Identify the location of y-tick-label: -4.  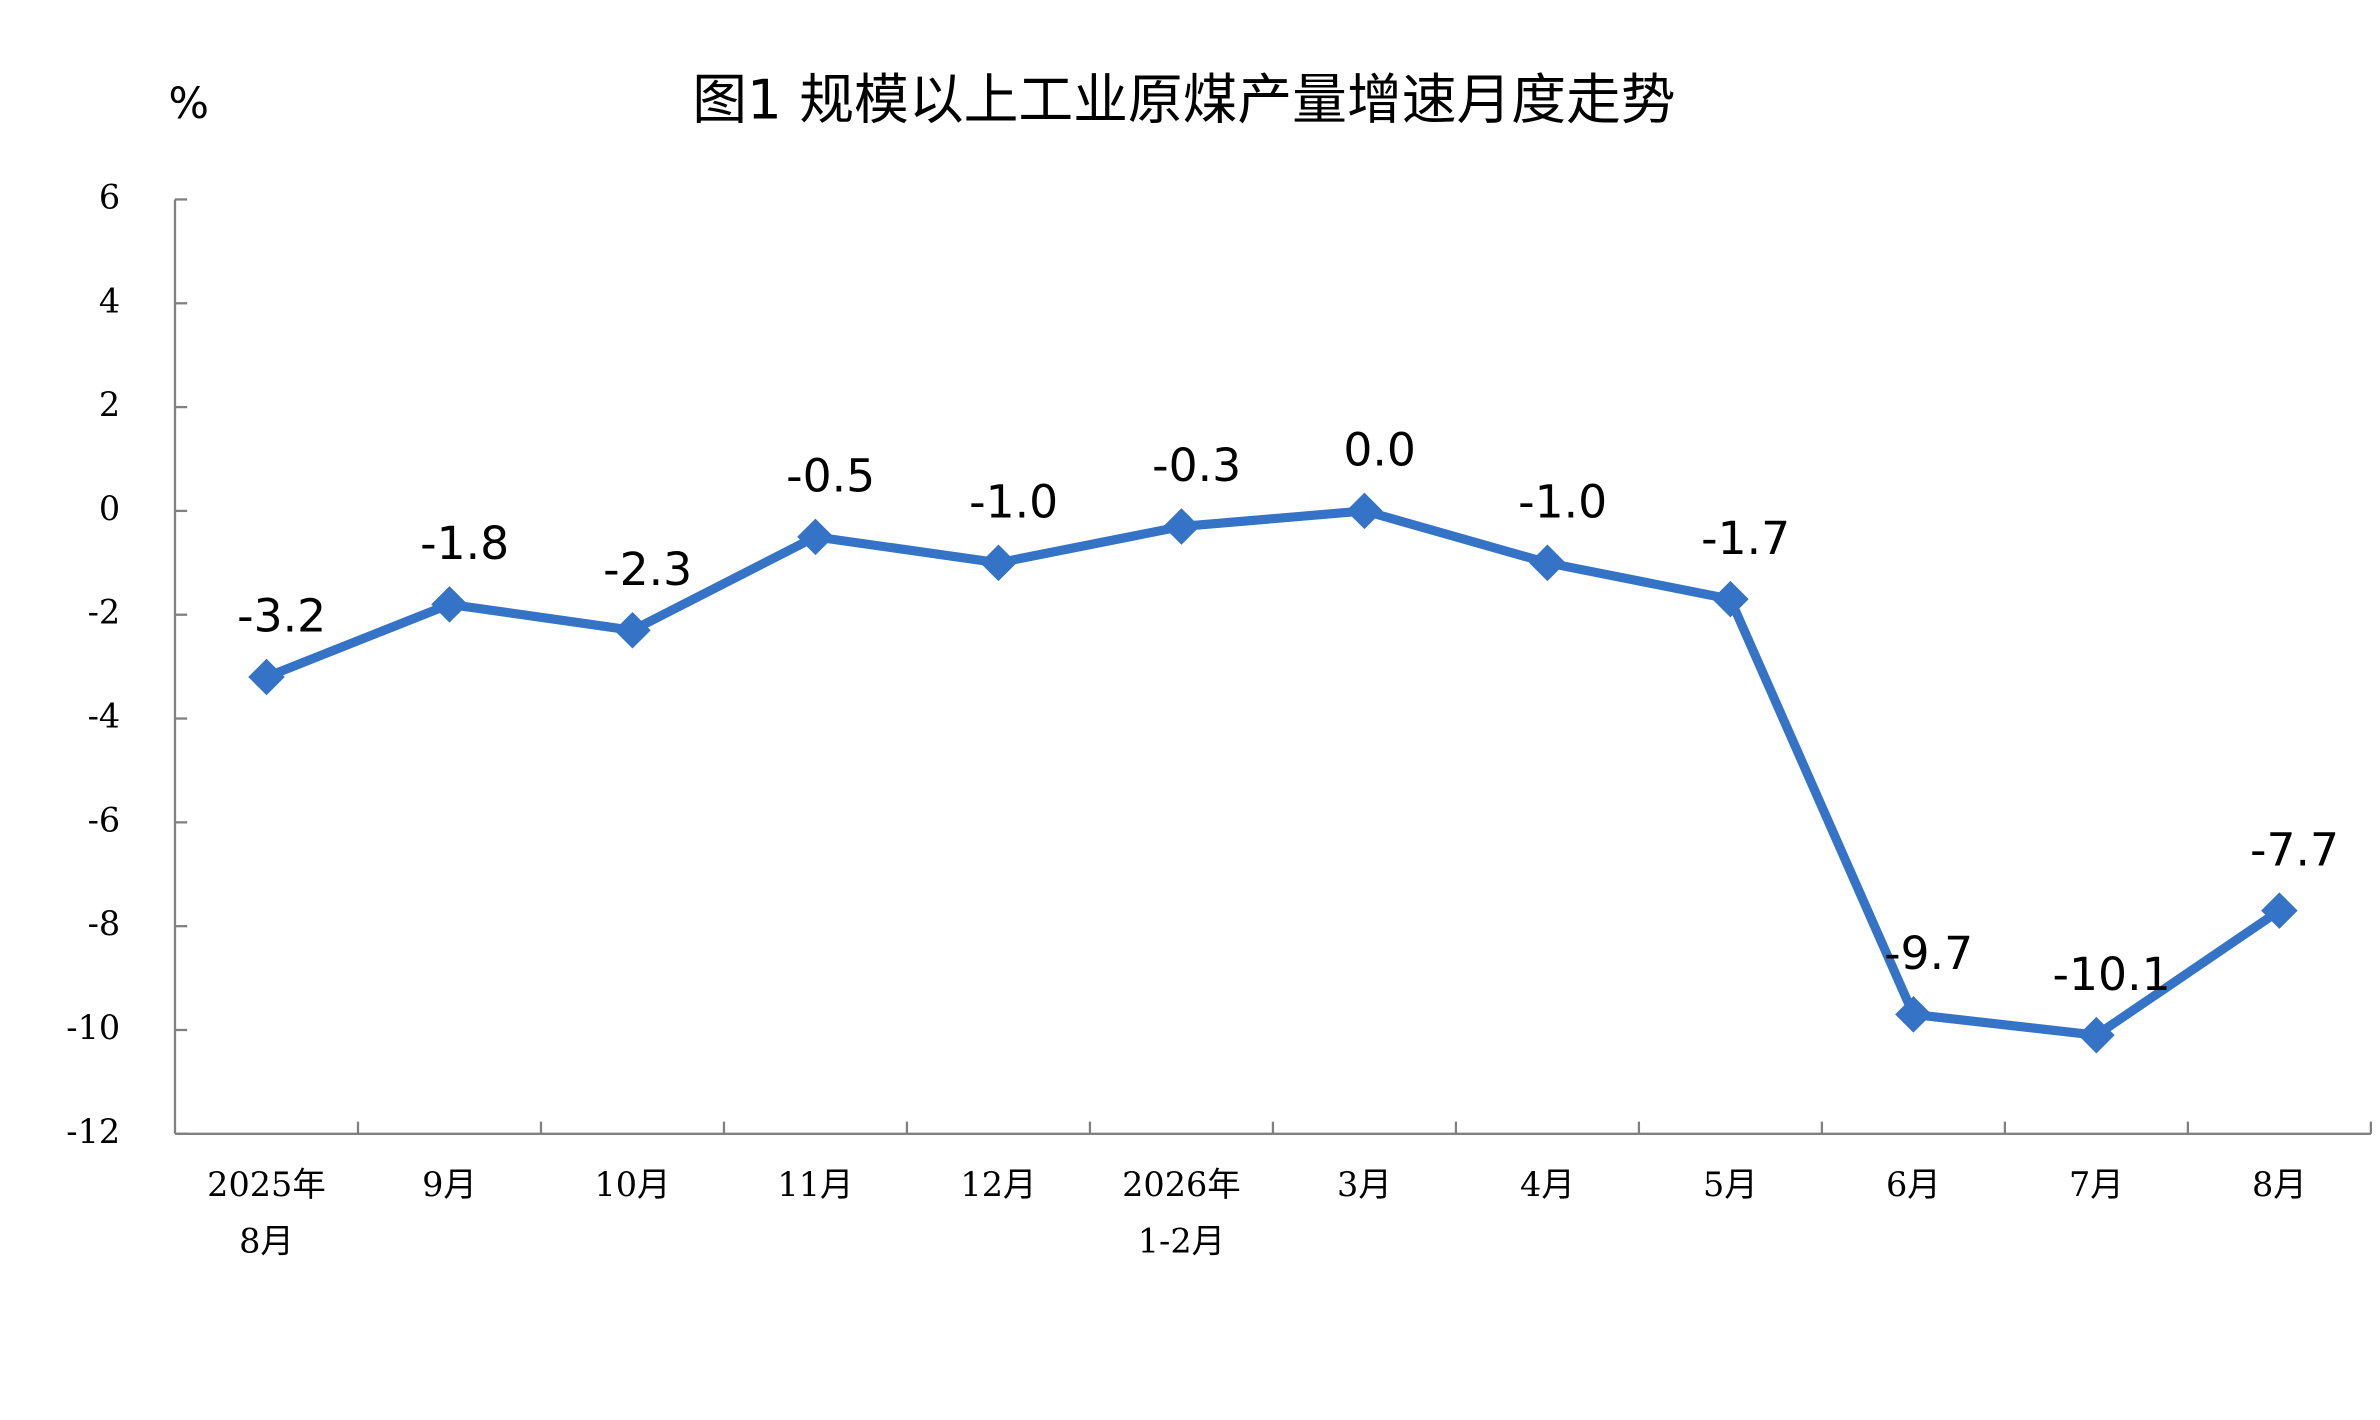
(104, 716).